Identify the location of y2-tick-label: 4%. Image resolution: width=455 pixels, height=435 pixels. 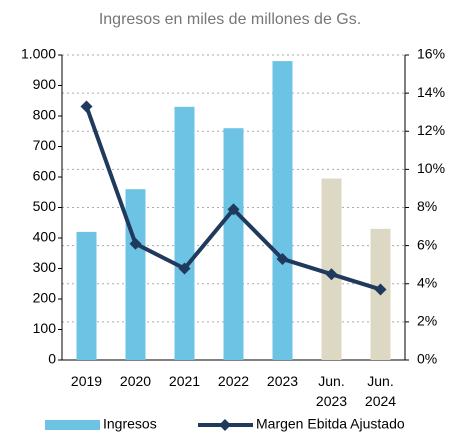
(427, 282).